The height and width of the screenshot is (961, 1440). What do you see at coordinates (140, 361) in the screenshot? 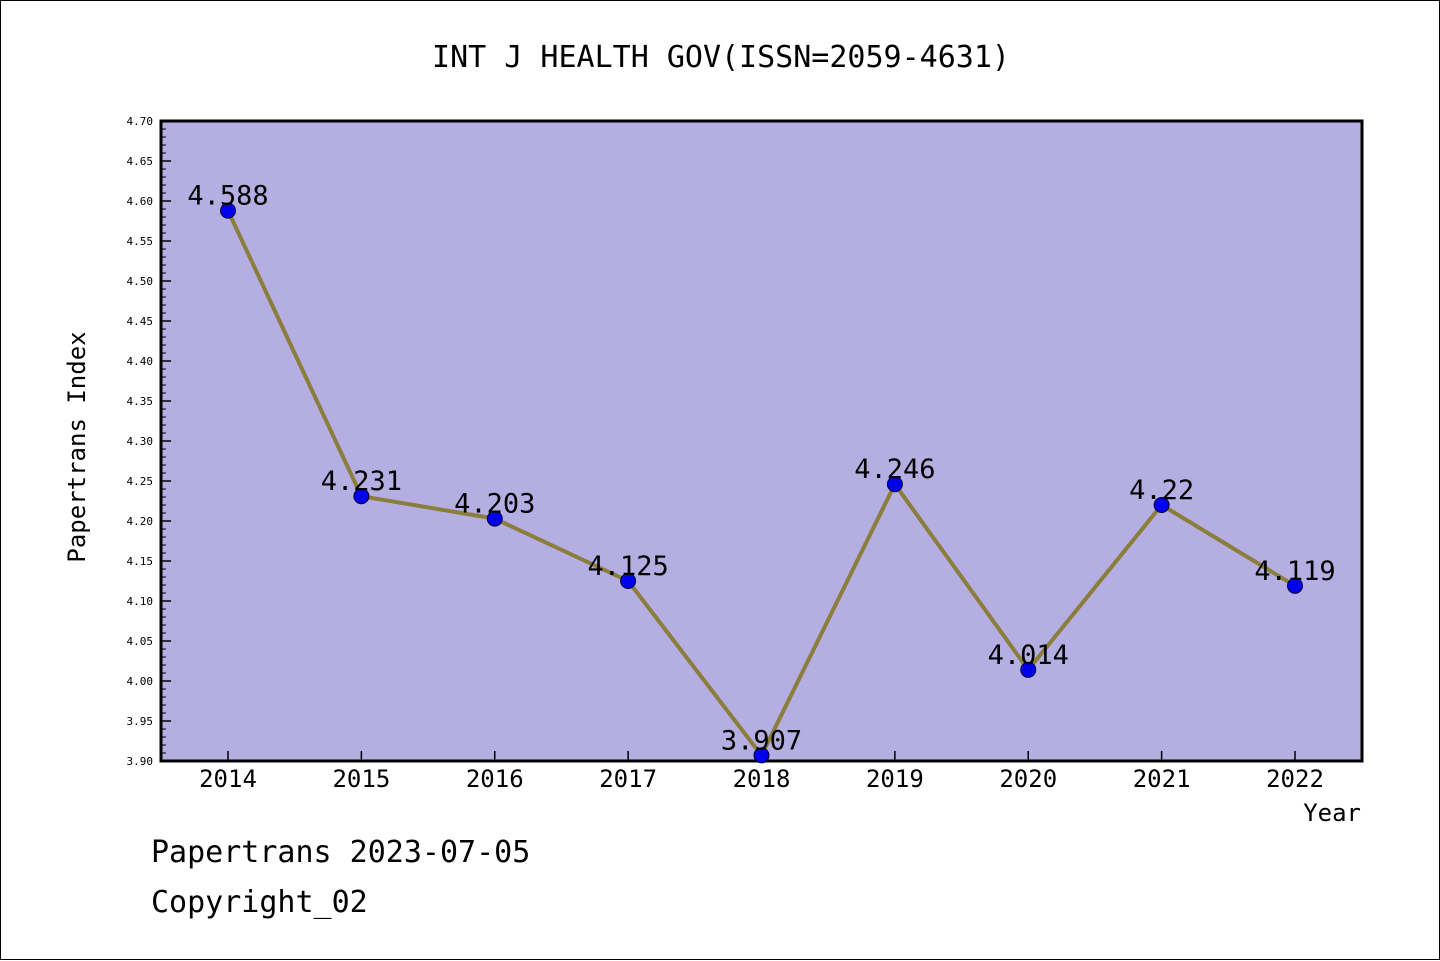
I see `y-tick-label: 4.40` at bounding box center [140, 361].